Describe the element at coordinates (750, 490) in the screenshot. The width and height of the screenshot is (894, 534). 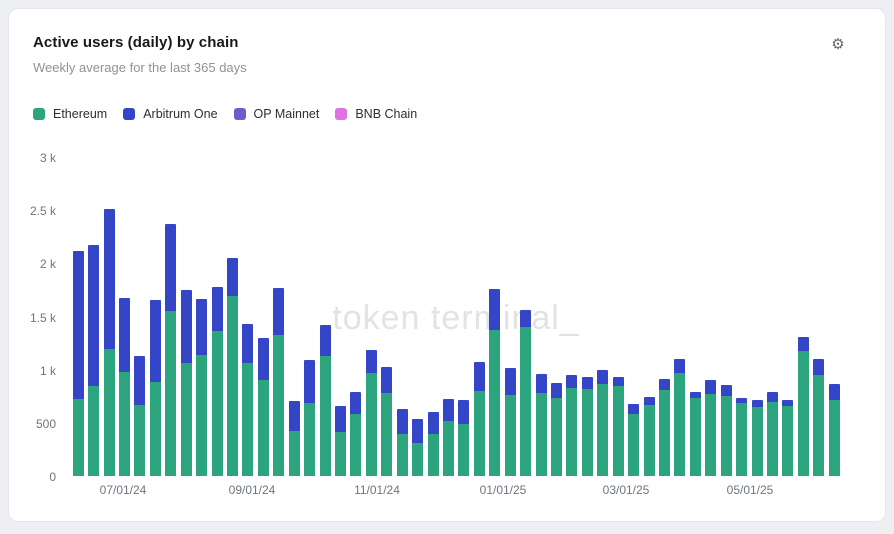
I see `x-tick-label: 05/01/25` at that location.